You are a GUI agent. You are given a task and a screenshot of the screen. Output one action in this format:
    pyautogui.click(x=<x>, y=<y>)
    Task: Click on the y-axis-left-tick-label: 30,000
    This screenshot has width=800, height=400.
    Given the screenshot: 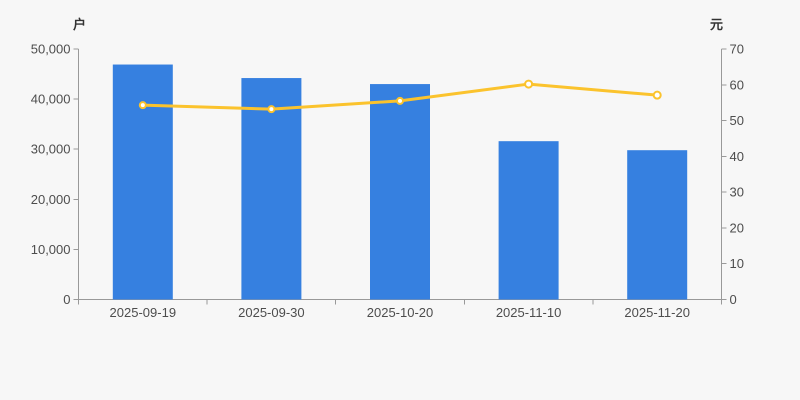 What is the action you would take?
    pyautogui.click(x=51, y=149)
    